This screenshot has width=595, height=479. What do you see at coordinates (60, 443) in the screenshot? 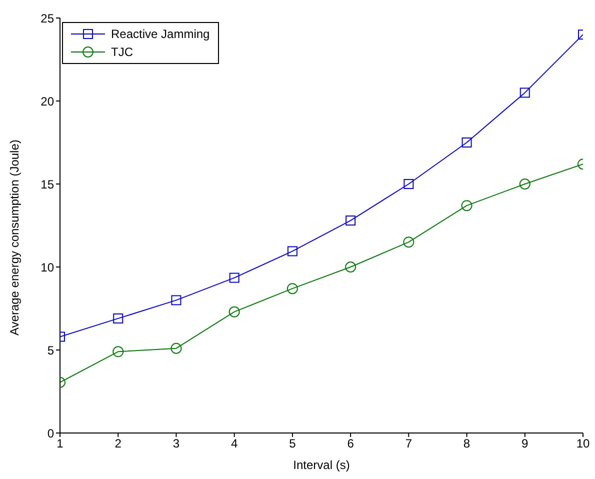
I see `x-tick-label: 1` at bounding box center [60, 443].